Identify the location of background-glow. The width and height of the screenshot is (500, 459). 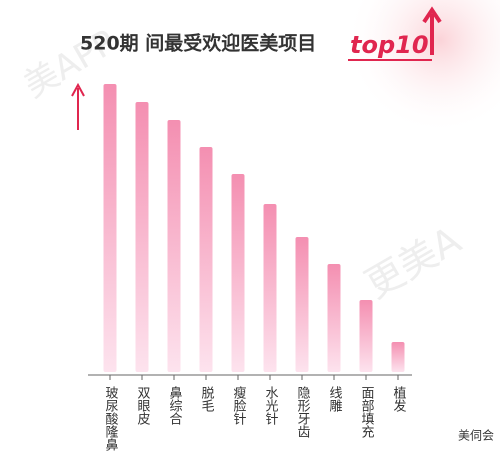
(422, 67).